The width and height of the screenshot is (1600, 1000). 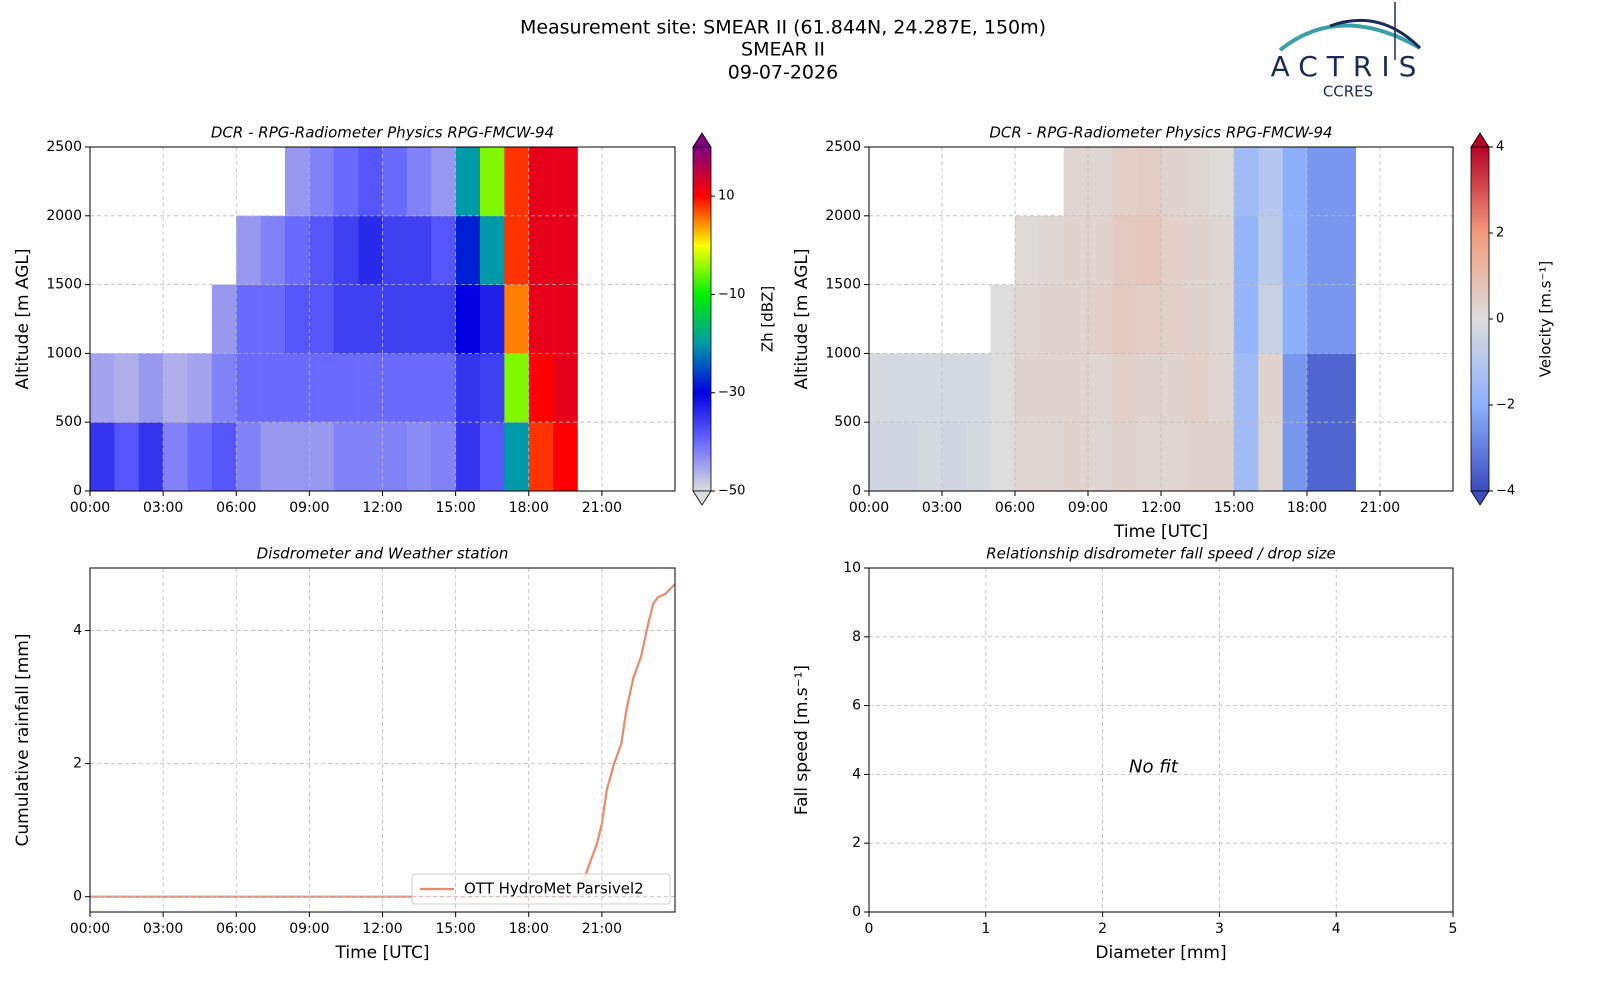 What do you see at coordinates (383, 740) in the screenshot?
I see `line` at bounding box center [383, 740].